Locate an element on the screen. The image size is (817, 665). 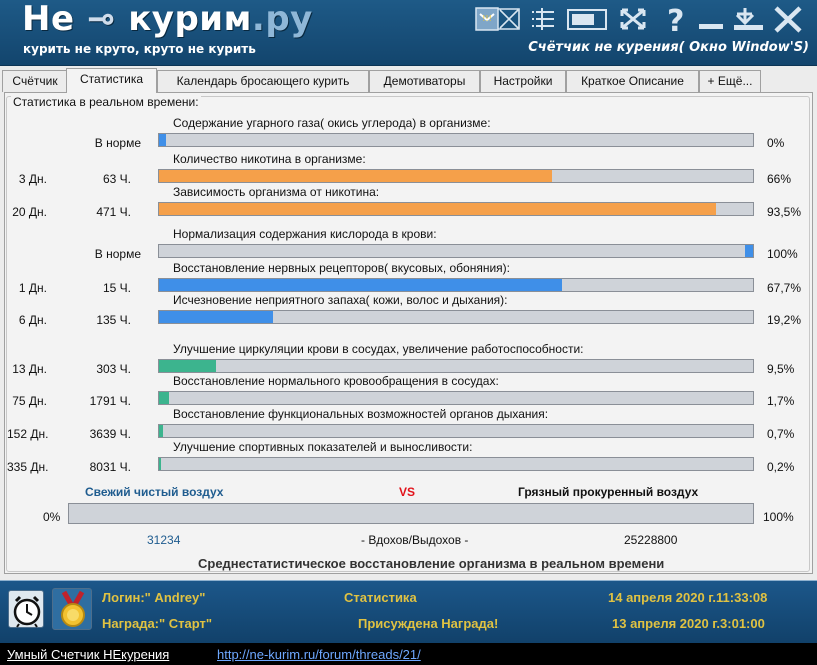
dirty-air-label: Грязный прокуренный воздух is located at coordinates (608, 492).